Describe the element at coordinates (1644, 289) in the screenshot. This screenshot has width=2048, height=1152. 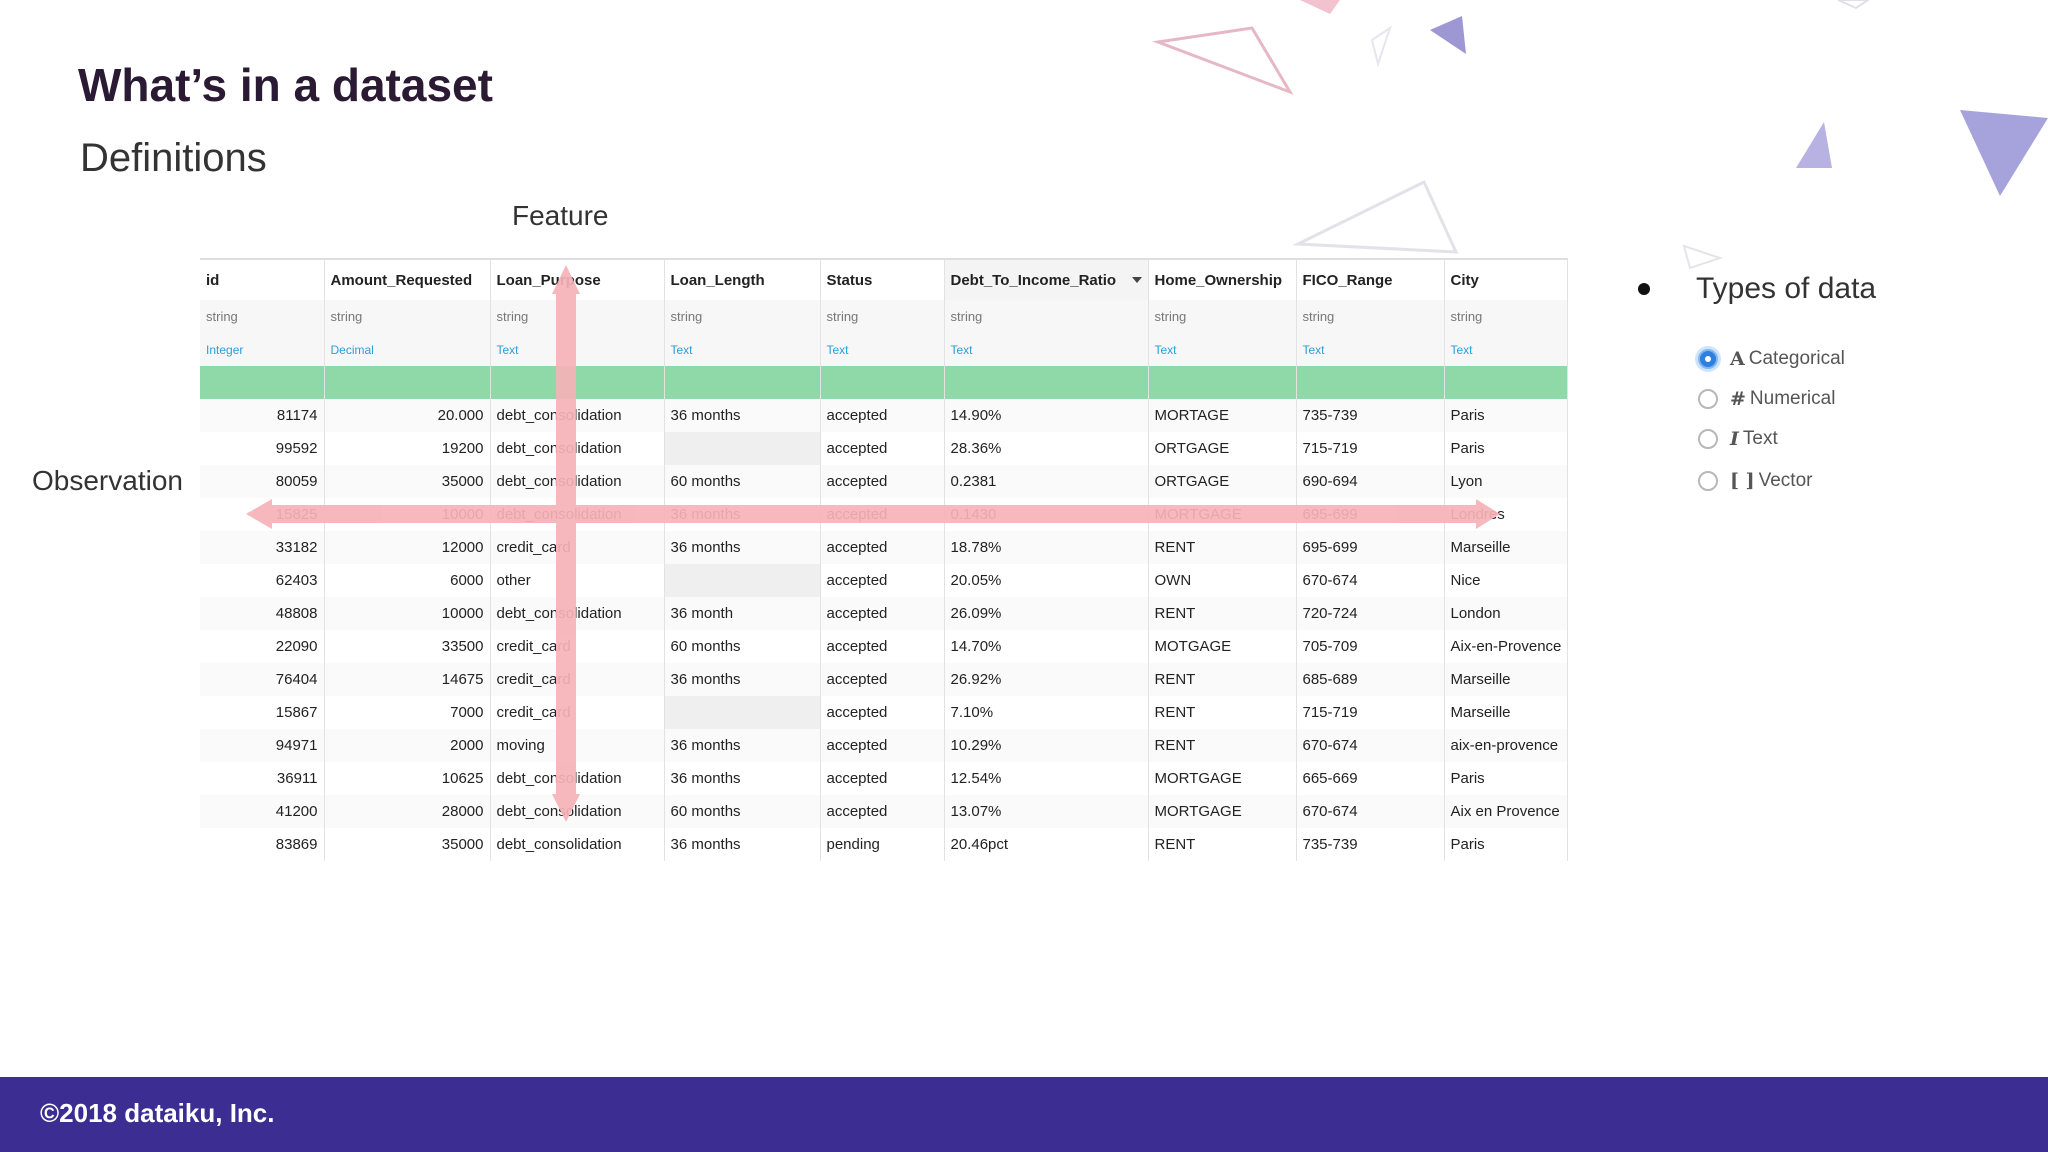
I see `bullet-icon` at that location.